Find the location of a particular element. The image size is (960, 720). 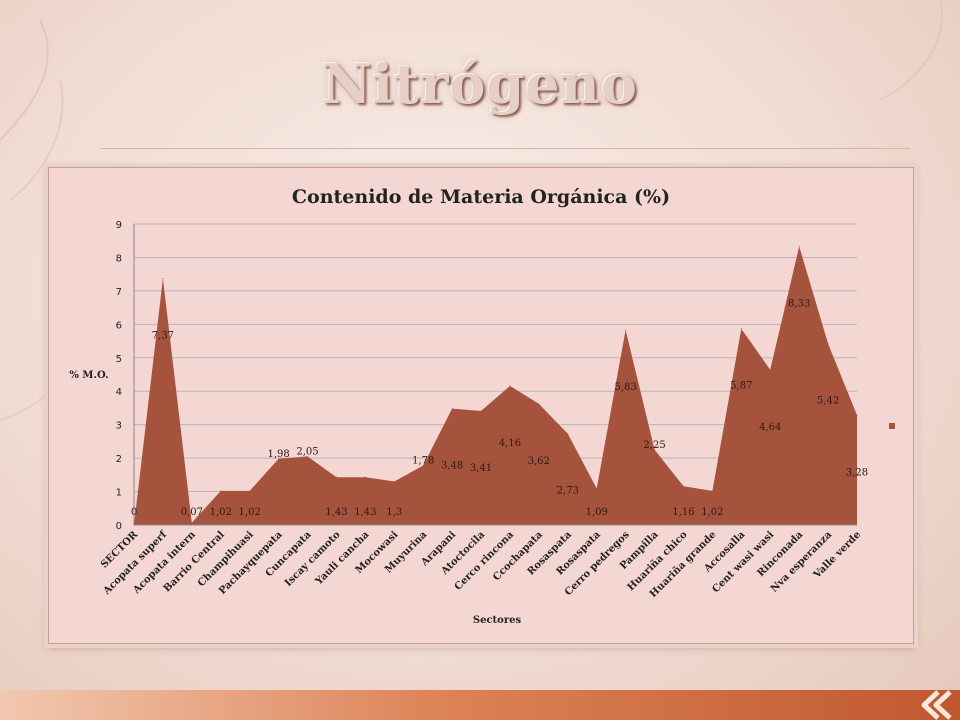

data-label: 2,05 is located at coordinates (307, 451).